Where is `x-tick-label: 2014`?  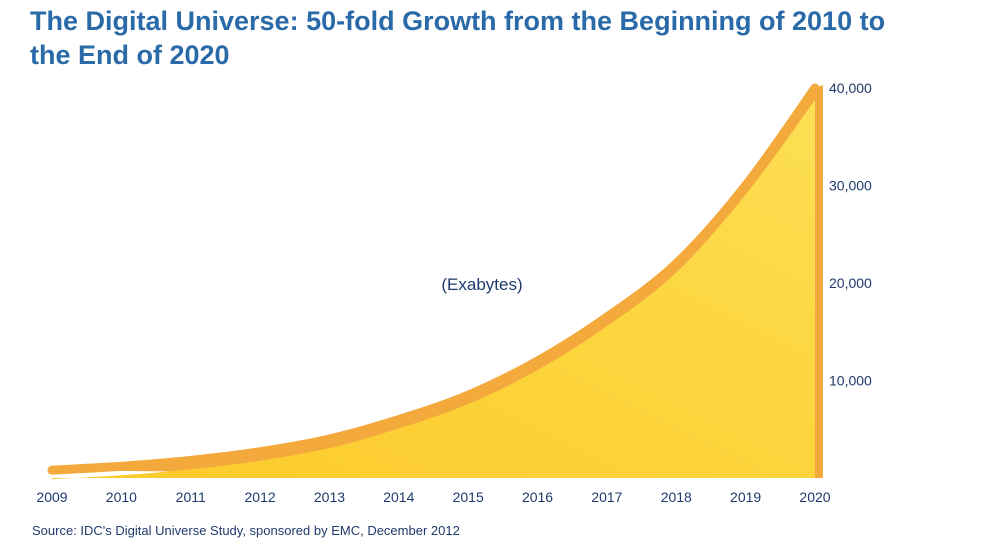 x-tick-label: 2014 is located at coordinates (398, 497).